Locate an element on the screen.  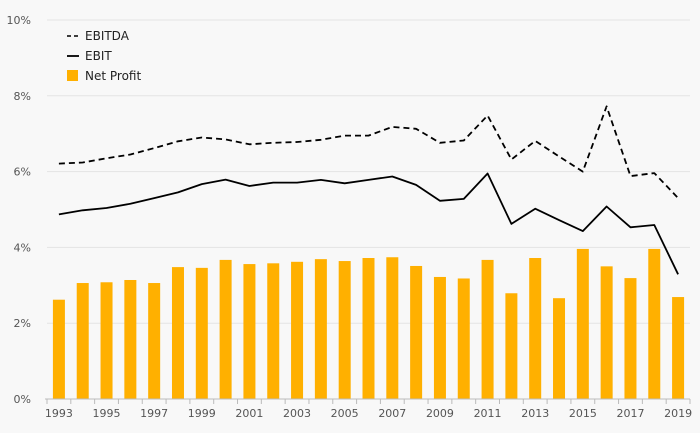
legend-item-ebit: EBIT is located at coordinates (89, 56).